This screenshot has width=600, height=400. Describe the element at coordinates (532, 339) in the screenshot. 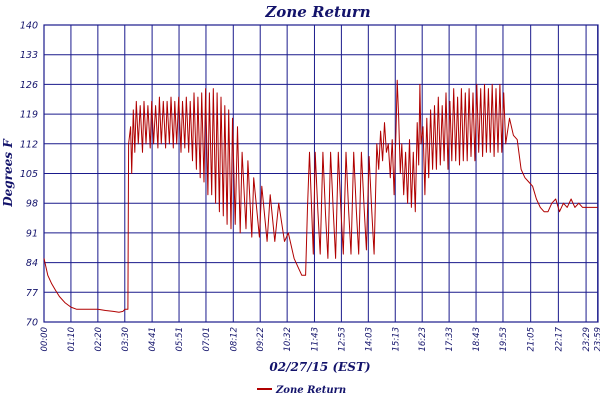

I see `x-tick-label: 21:05` at that location.